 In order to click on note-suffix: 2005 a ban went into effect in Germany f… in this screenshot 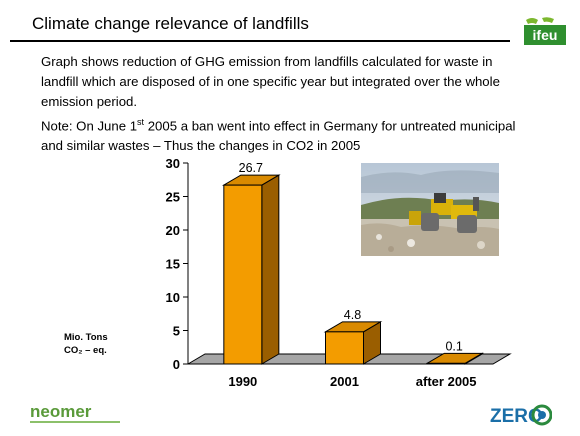, I will do `click(278, 136)`.